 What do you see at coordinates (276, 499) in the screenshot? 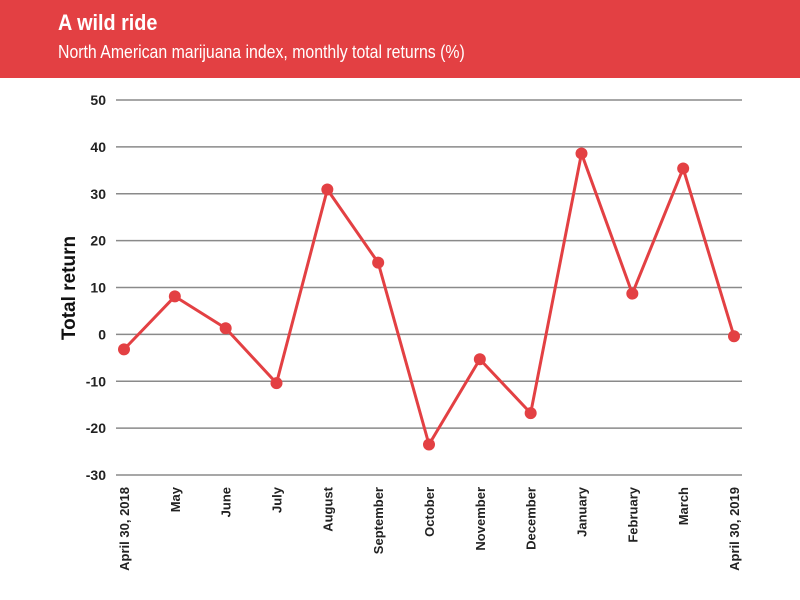
I see `x-tick-label: July` at bounding box center [276, 499].